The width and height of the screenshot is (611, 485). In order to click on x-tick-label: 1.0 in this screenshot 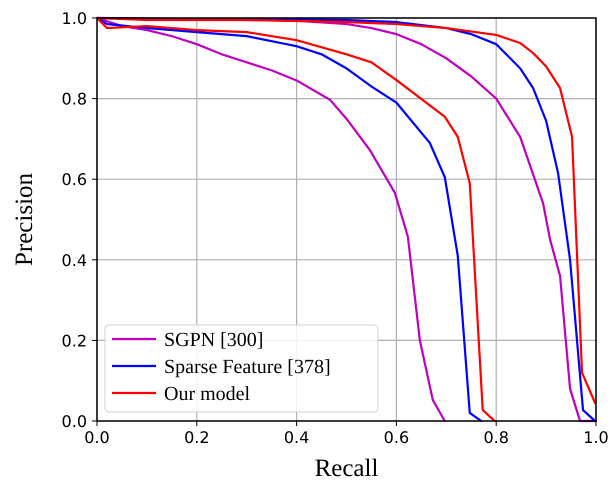, I will do `click(596, 437)`.